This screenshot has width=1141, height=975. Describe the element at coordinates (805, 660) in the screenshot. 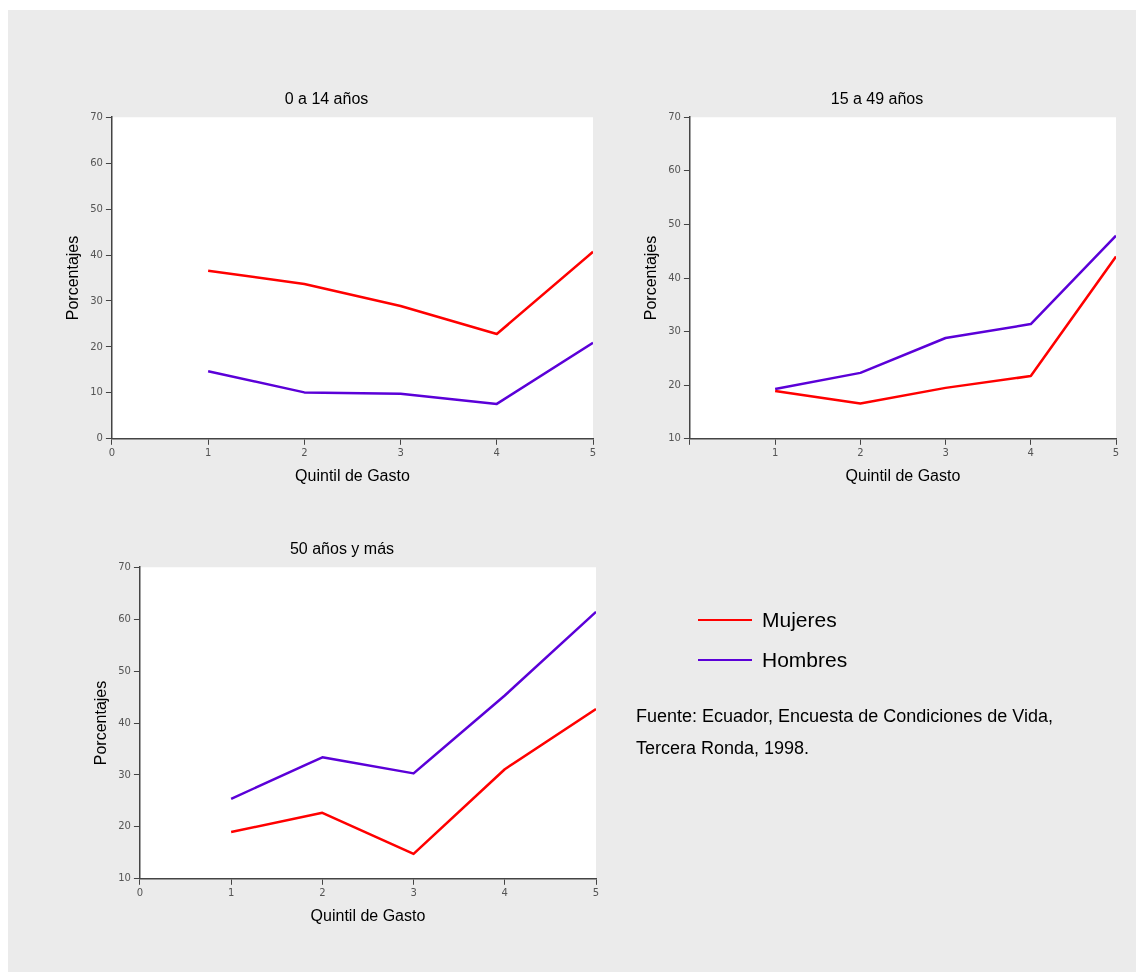

I see `legend-label: Hombres` at that location.